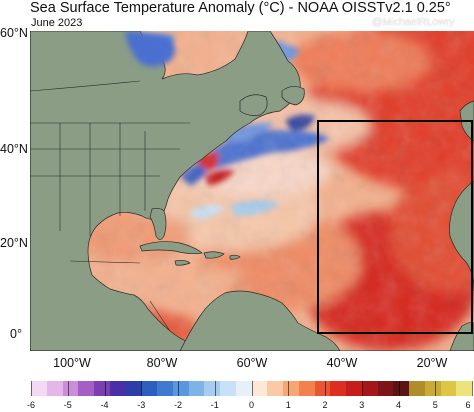 This screenshot has width=474, height=412. Describe the element at coordinates (14, 243) in the screenshot. I see `lat-label-20n: 20°N` at that location.